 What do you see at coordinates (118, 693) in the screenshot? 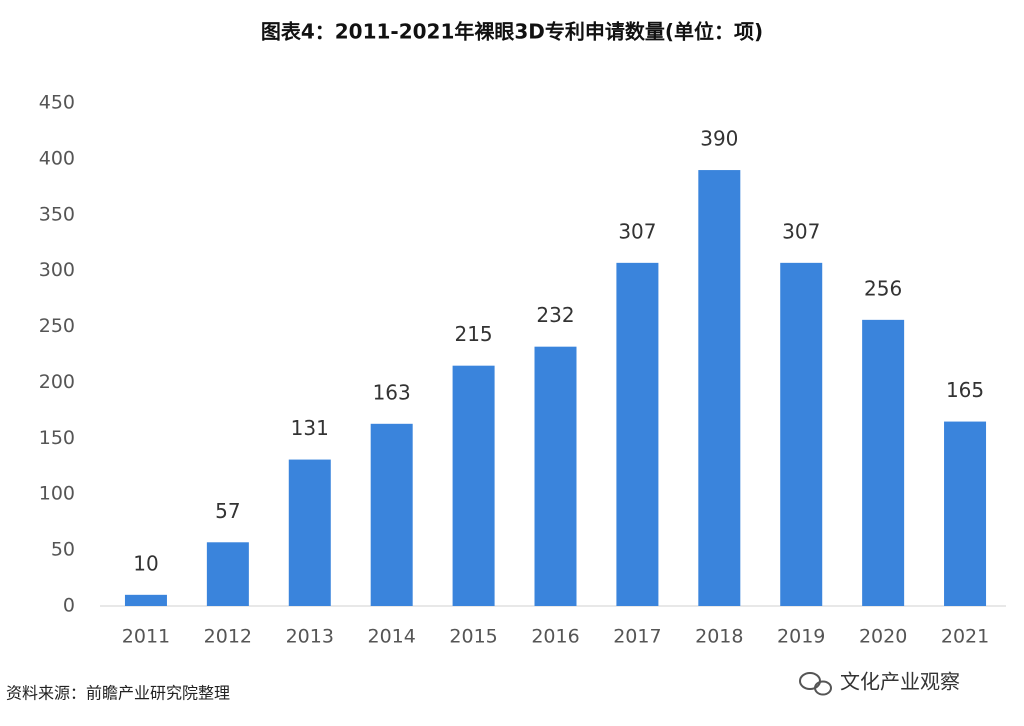
I see `source-note: 资料来源：前瞻产业研究院整理` at bounding box center [118, 693].